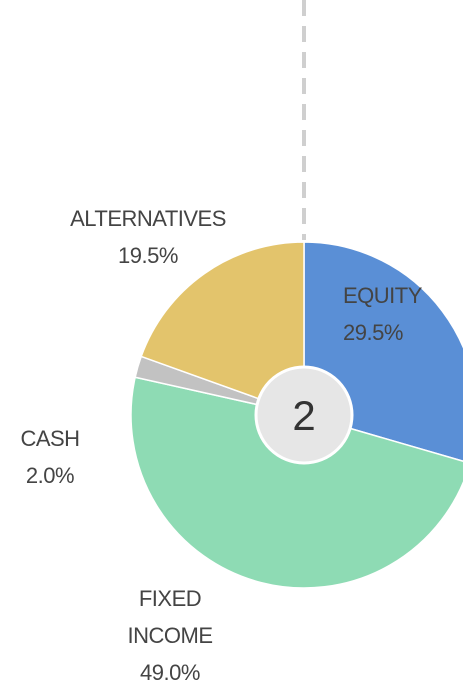 The image size is (463, 687). Describe the element at coordinates (148, 237) in the screenshot. I see `slice-label: ALTERNATIVES 19.5%` at that location.